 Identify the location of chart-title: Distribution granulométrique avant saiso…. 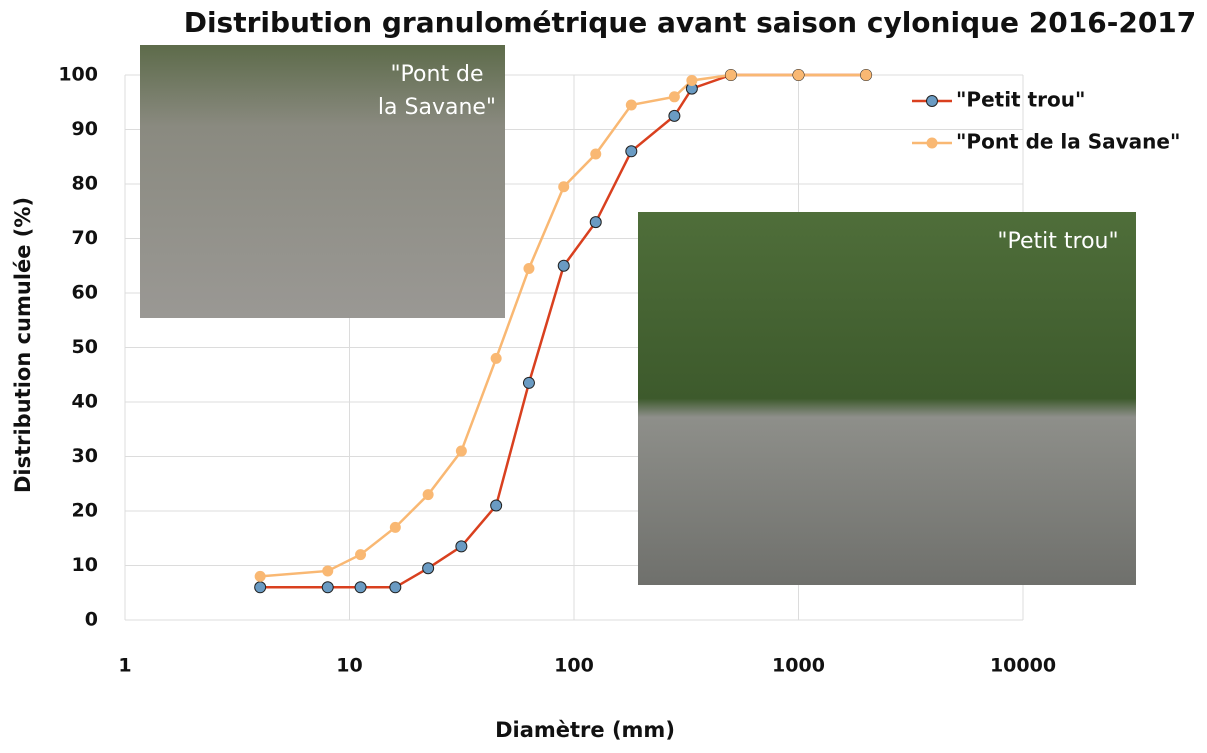
(690, 22).